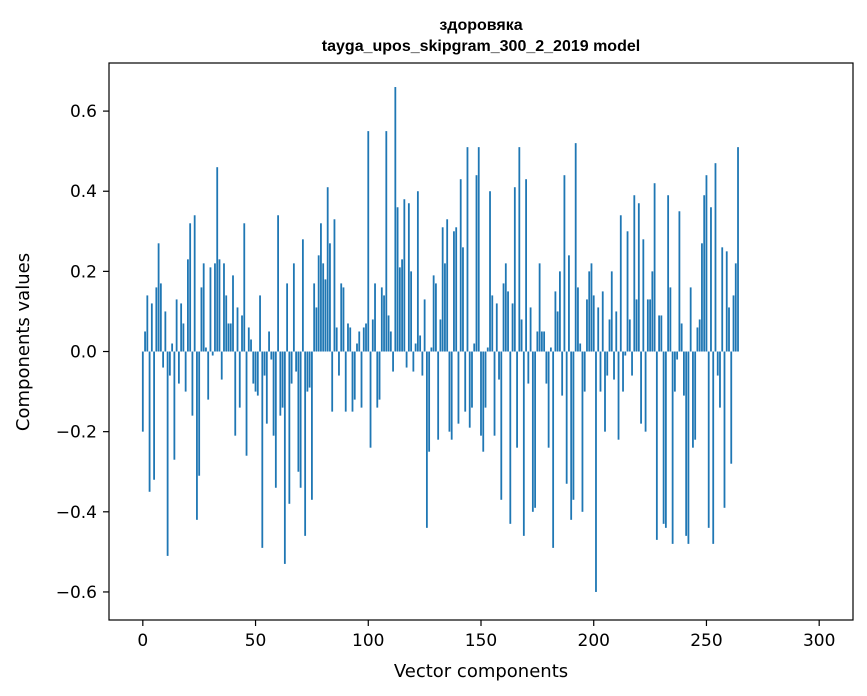 Image resolution: width=867 pixels, height=696 pixels. What do you see at coordinates (486, 635) in the screenshot?
I see `x-axis-ticks: 0 50 100 150 200 250 300` at bounding box center [486, 635].